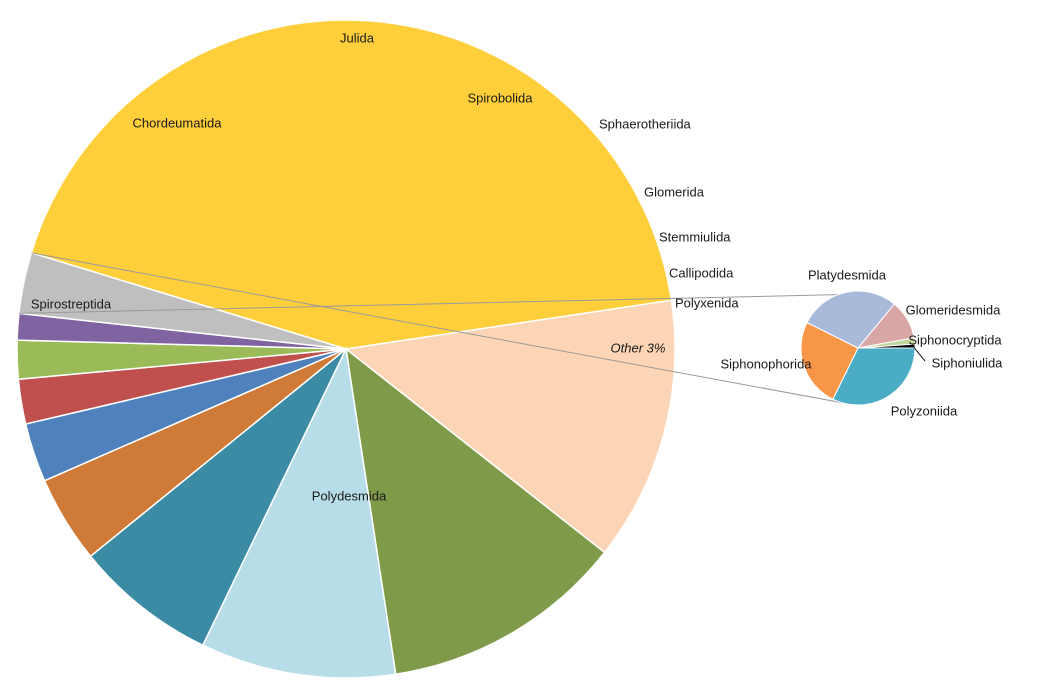 Image resolution: width=1040 pixels, height=691 pixels. Describe the element at coordinates (829, 360) in the screenshot. I see `sub-slice-siphonophorida` at that location.